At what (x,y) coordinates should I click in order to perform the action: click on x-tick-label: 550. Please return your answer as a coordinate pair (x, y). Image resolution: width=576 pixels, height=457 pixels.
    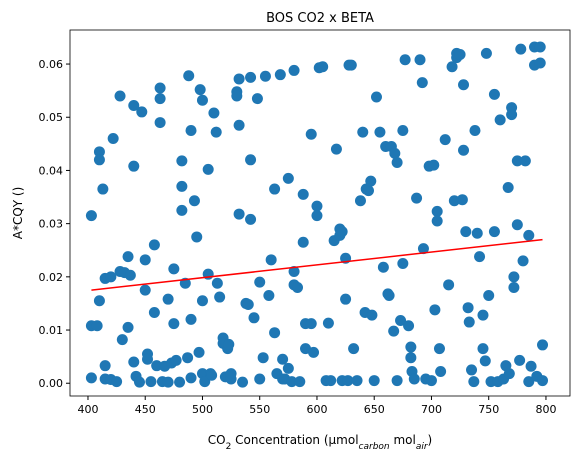
    Looking at the image, I should click on (259, 409).